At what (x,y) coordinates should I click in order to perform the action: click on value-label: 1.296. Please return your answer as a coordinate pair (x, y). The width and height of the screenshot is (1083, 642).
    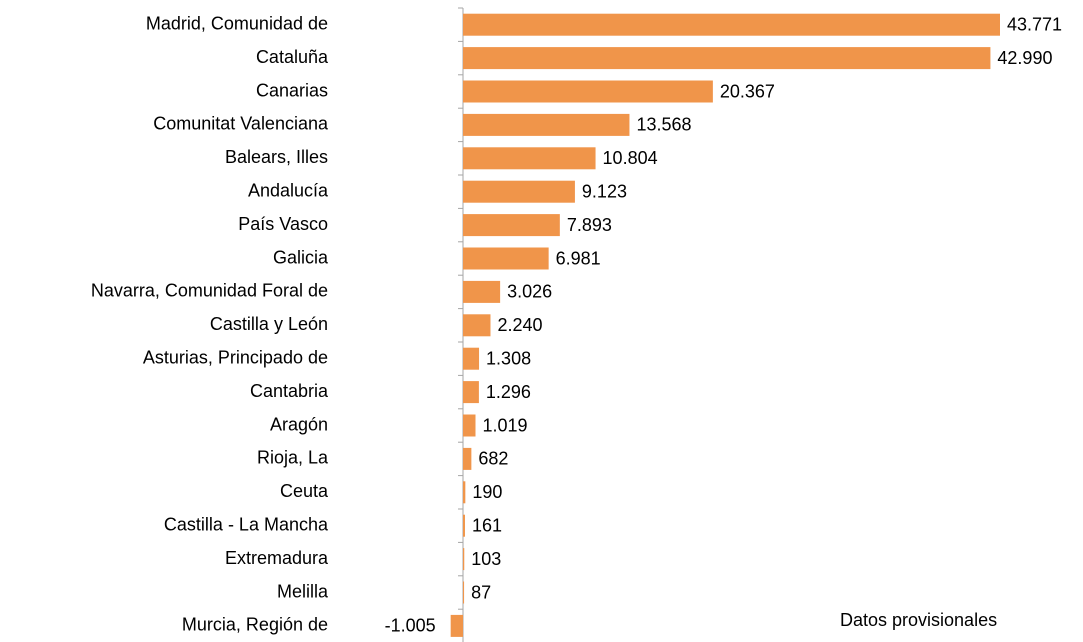
    Looking at the image, I should click on (508, 392).